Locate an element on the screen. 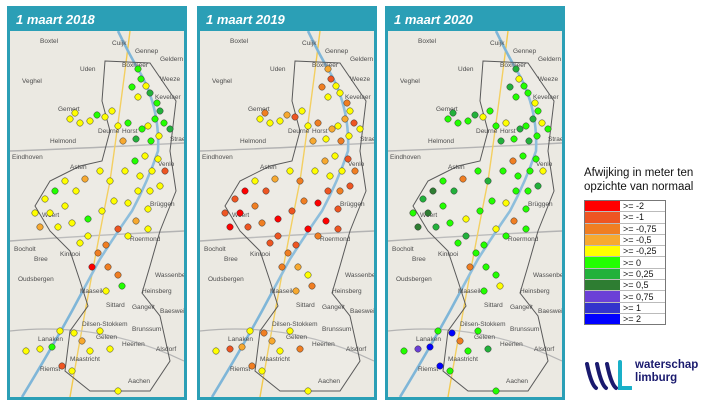 This screenshot has width=720, height=405. legend-label: >= 0,75 is located at coordinates (638, 296).